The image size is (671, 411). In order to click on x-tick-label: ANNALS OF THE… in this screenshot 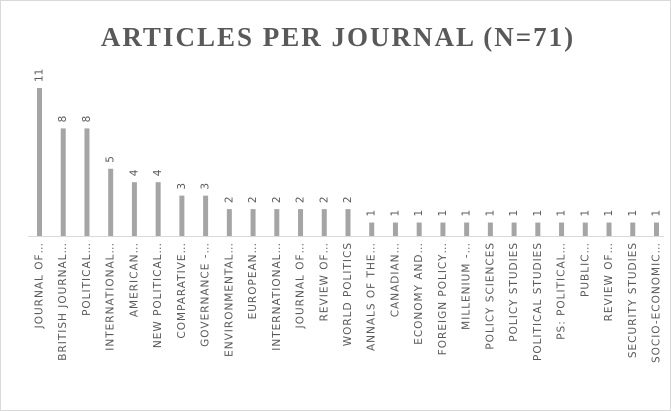, I will do `click(372, 296)`.